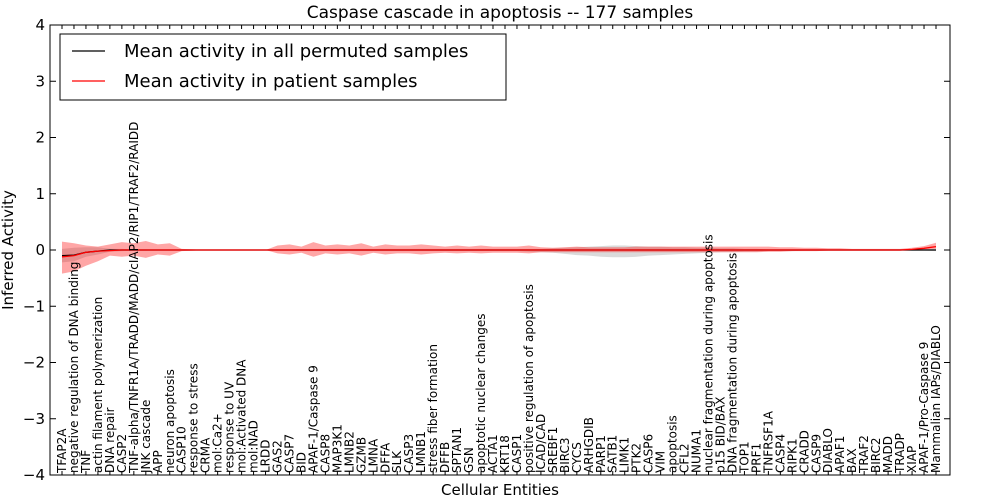  Describe the element at coordinates (397, 461) in the screenshot. I see `x-tick-label: SLK` at that location.